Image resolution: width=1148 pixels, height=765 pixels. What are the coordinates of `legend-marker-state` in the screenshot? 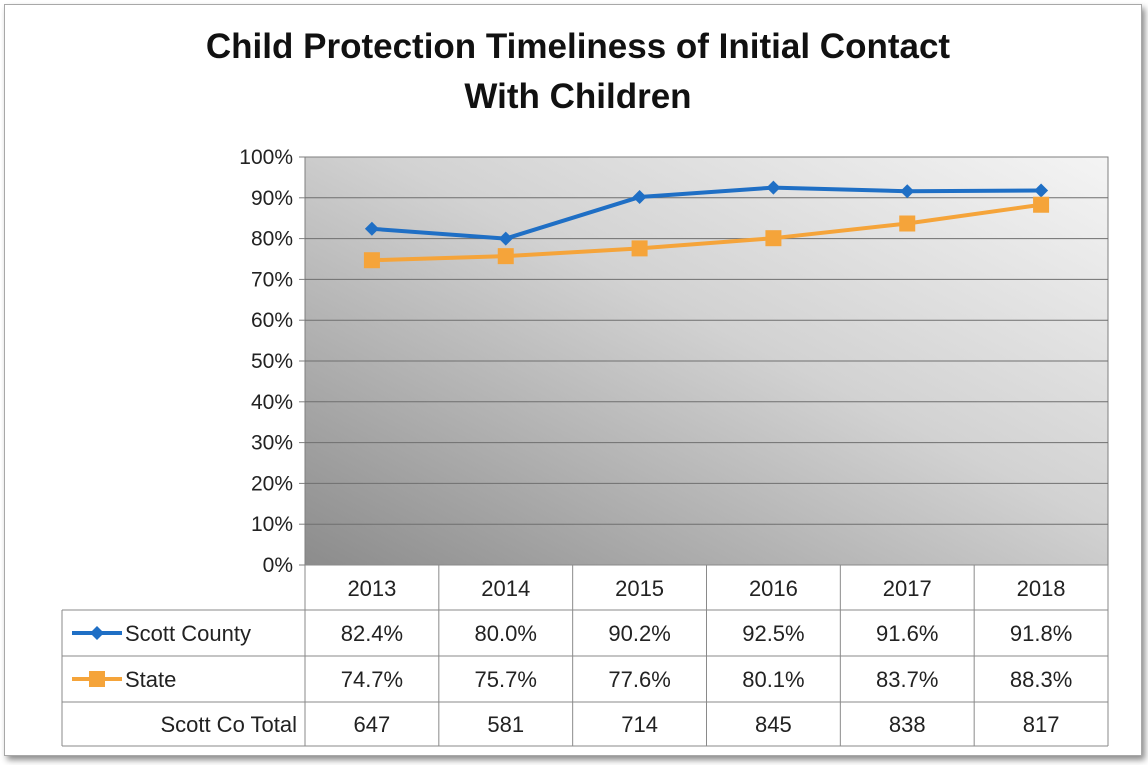 It's located at (97, 679).